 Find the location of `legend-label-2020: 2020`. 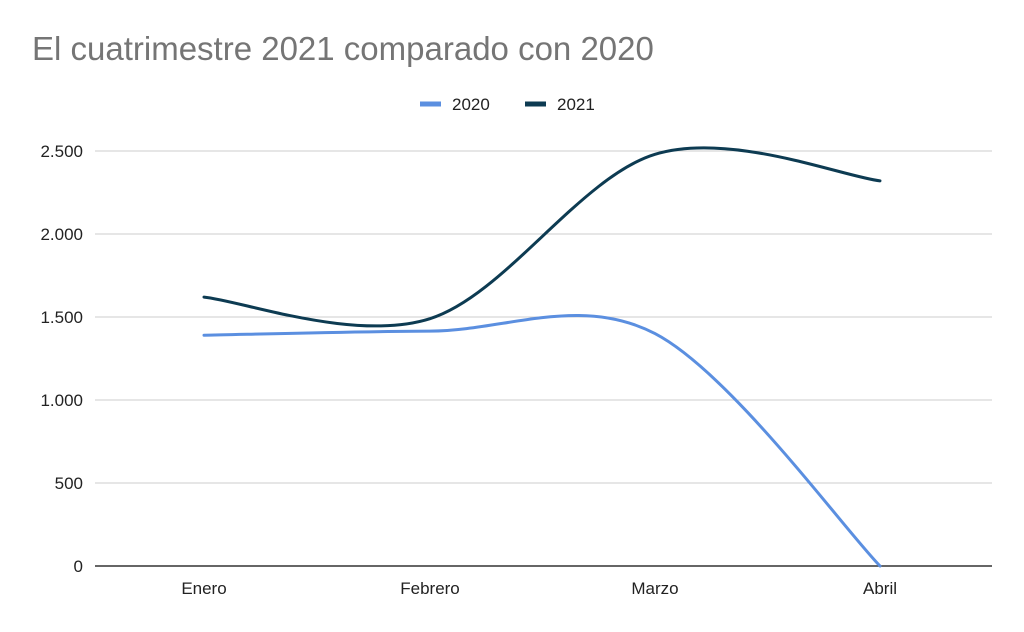

legend-label-2020: 2020 is located at coordinates (471, 104).